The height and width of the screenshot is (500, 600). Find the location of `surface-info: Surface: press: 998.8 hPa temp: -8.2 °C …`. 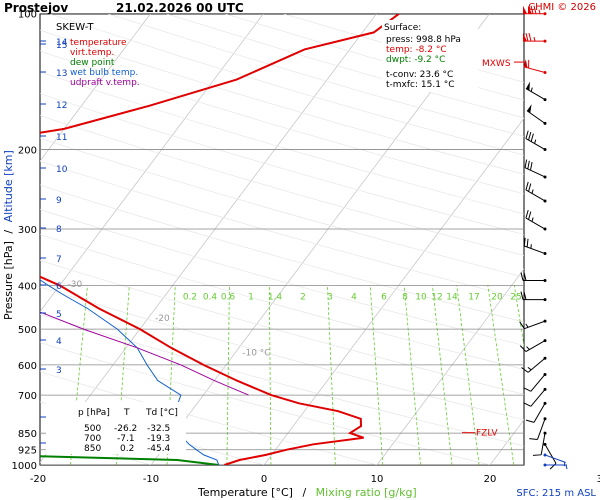

surface-info: Surface: press: 998.8 hPa temp: -8.2 °C … is located at coordinates (430, 56).